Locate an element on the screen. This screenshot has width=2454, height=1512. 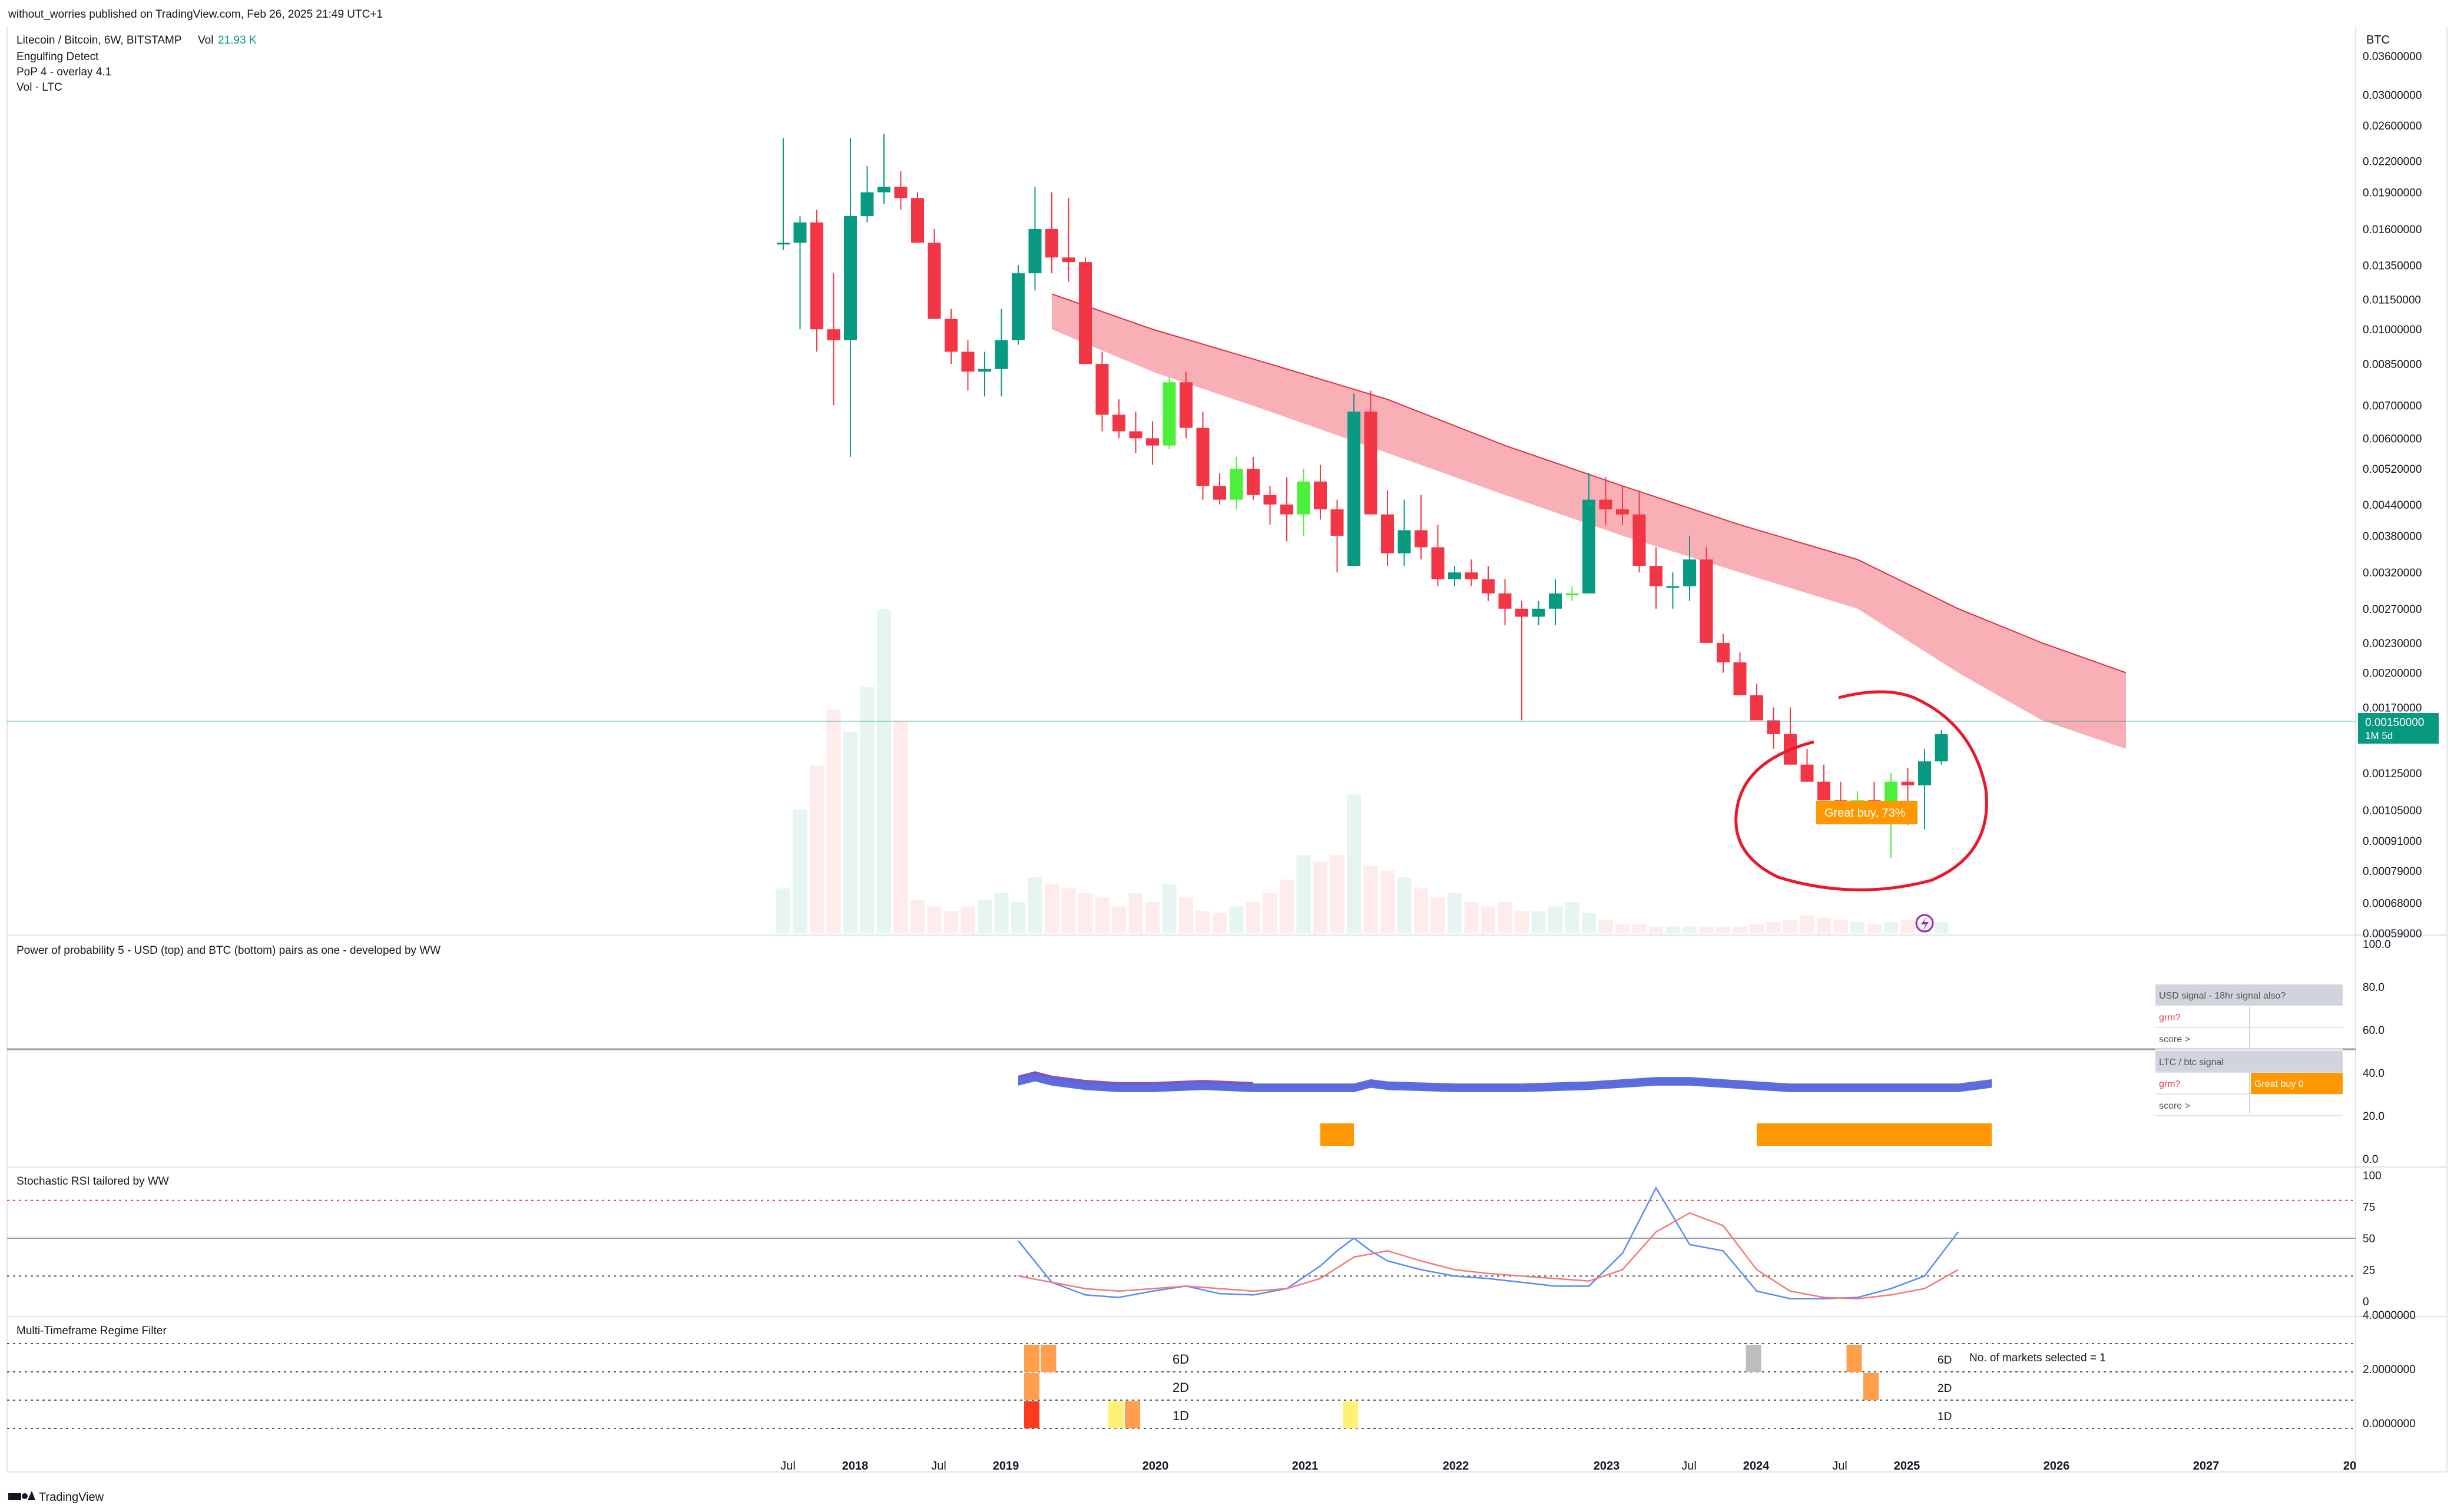
mtf-axis: 4.0000000 2.0000000 0.0000000 is located at coordinates (2389, 1369).